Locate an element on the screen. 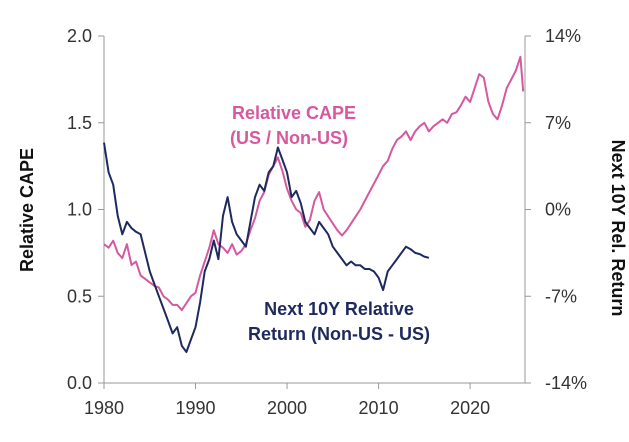  x-tick-label: 2020 is located at coordinates (470, 408).